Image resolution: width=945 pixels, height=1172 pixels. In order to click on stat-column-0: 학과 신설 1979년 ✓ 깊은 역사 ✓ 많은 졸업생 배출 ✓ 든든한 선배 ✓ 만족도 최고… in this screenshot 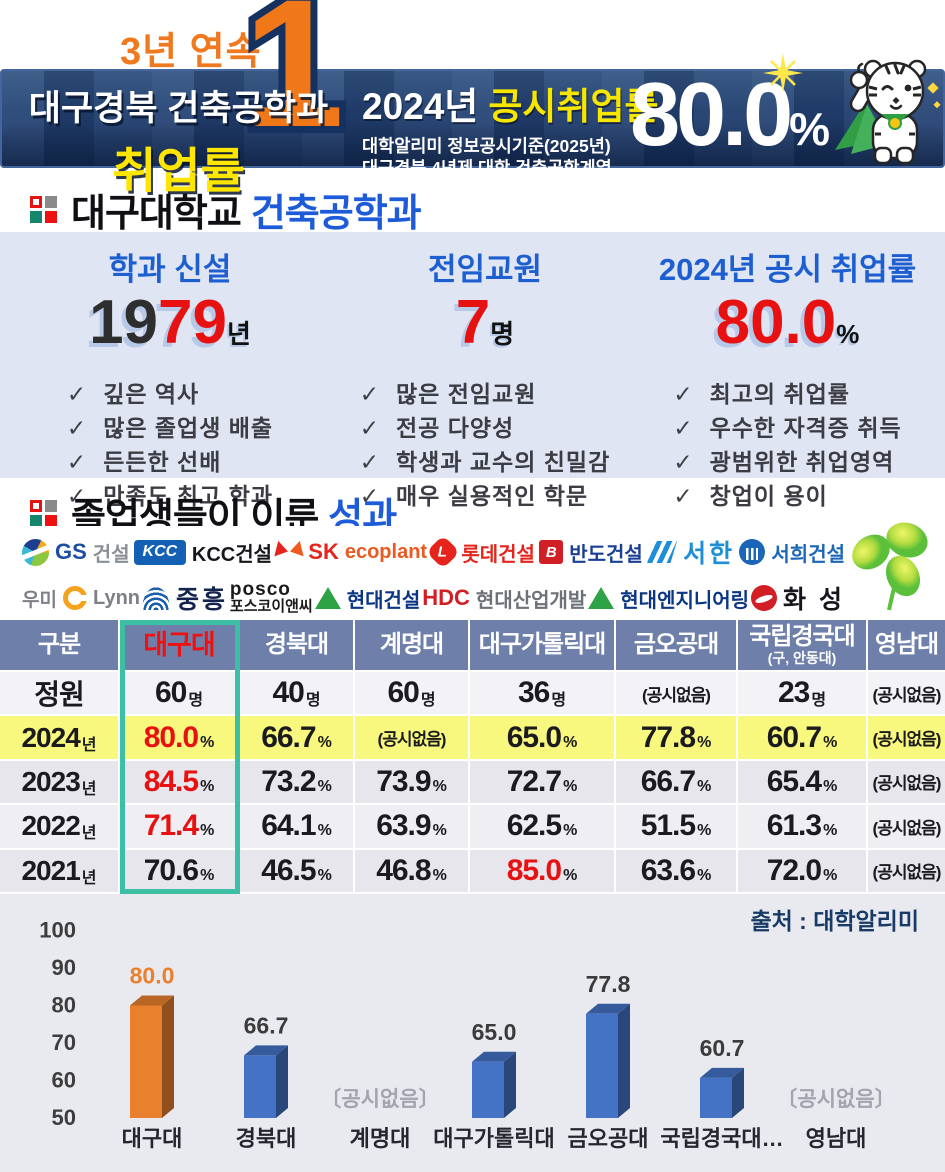, I will do `click(170, 378)`.